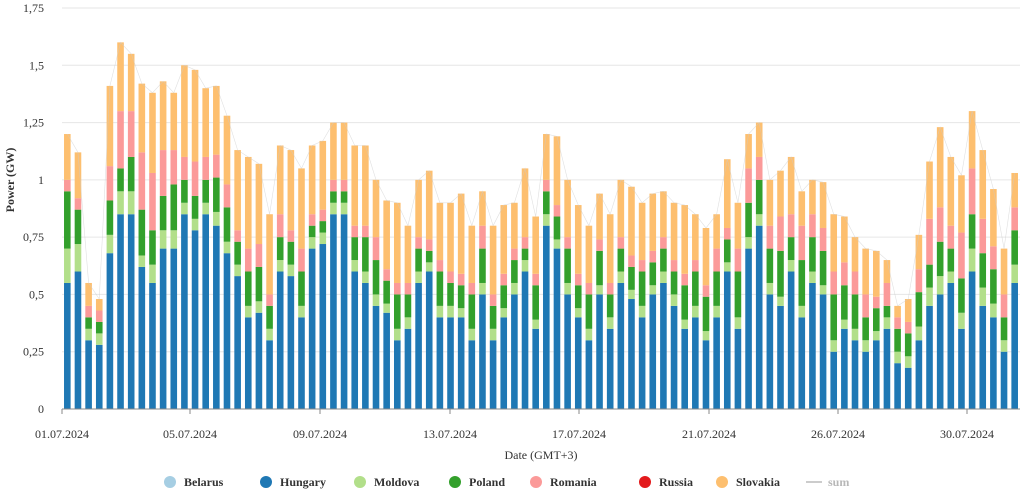 The image size is (1024, 490). Describe the element at coordinates (396, 482) in the screenshot. I see `legend-label-moldova: Moldova` at that location.